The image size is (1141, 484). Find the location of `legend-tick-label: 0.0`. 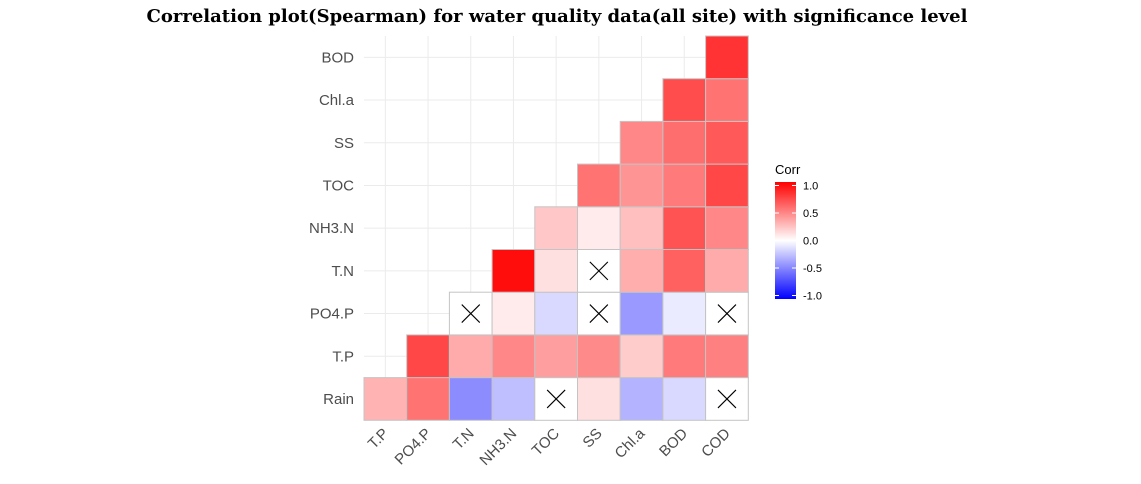

legend-tick-label: 0.0 is located at coordinates (810, 242).